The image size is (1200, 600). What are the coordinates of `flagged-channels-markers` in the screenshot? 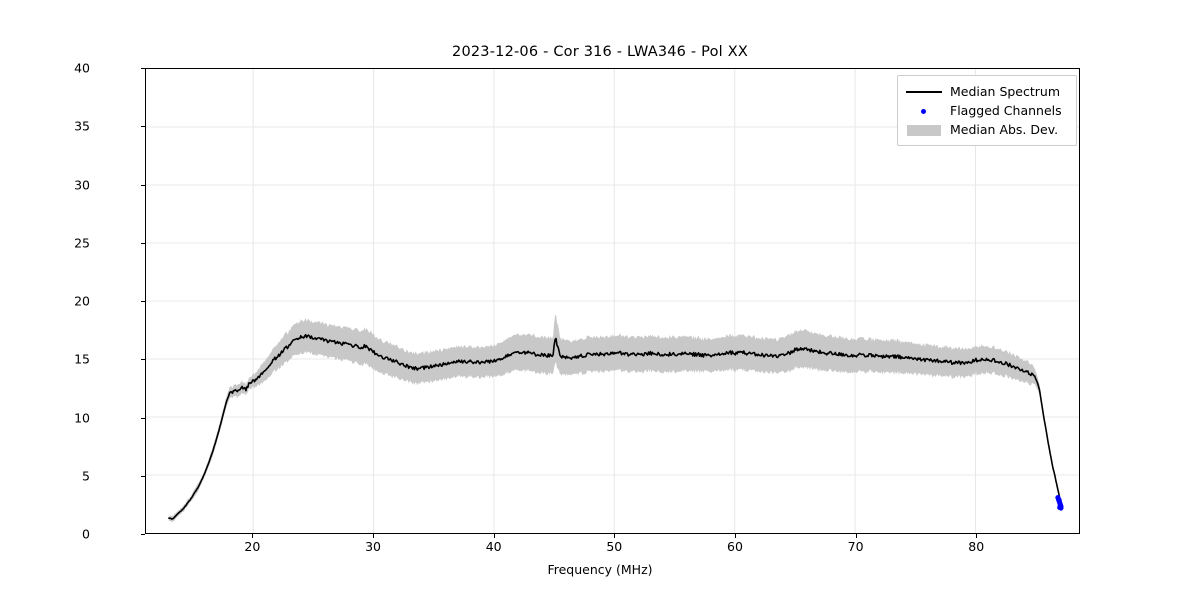 It's located at (1059, 503).